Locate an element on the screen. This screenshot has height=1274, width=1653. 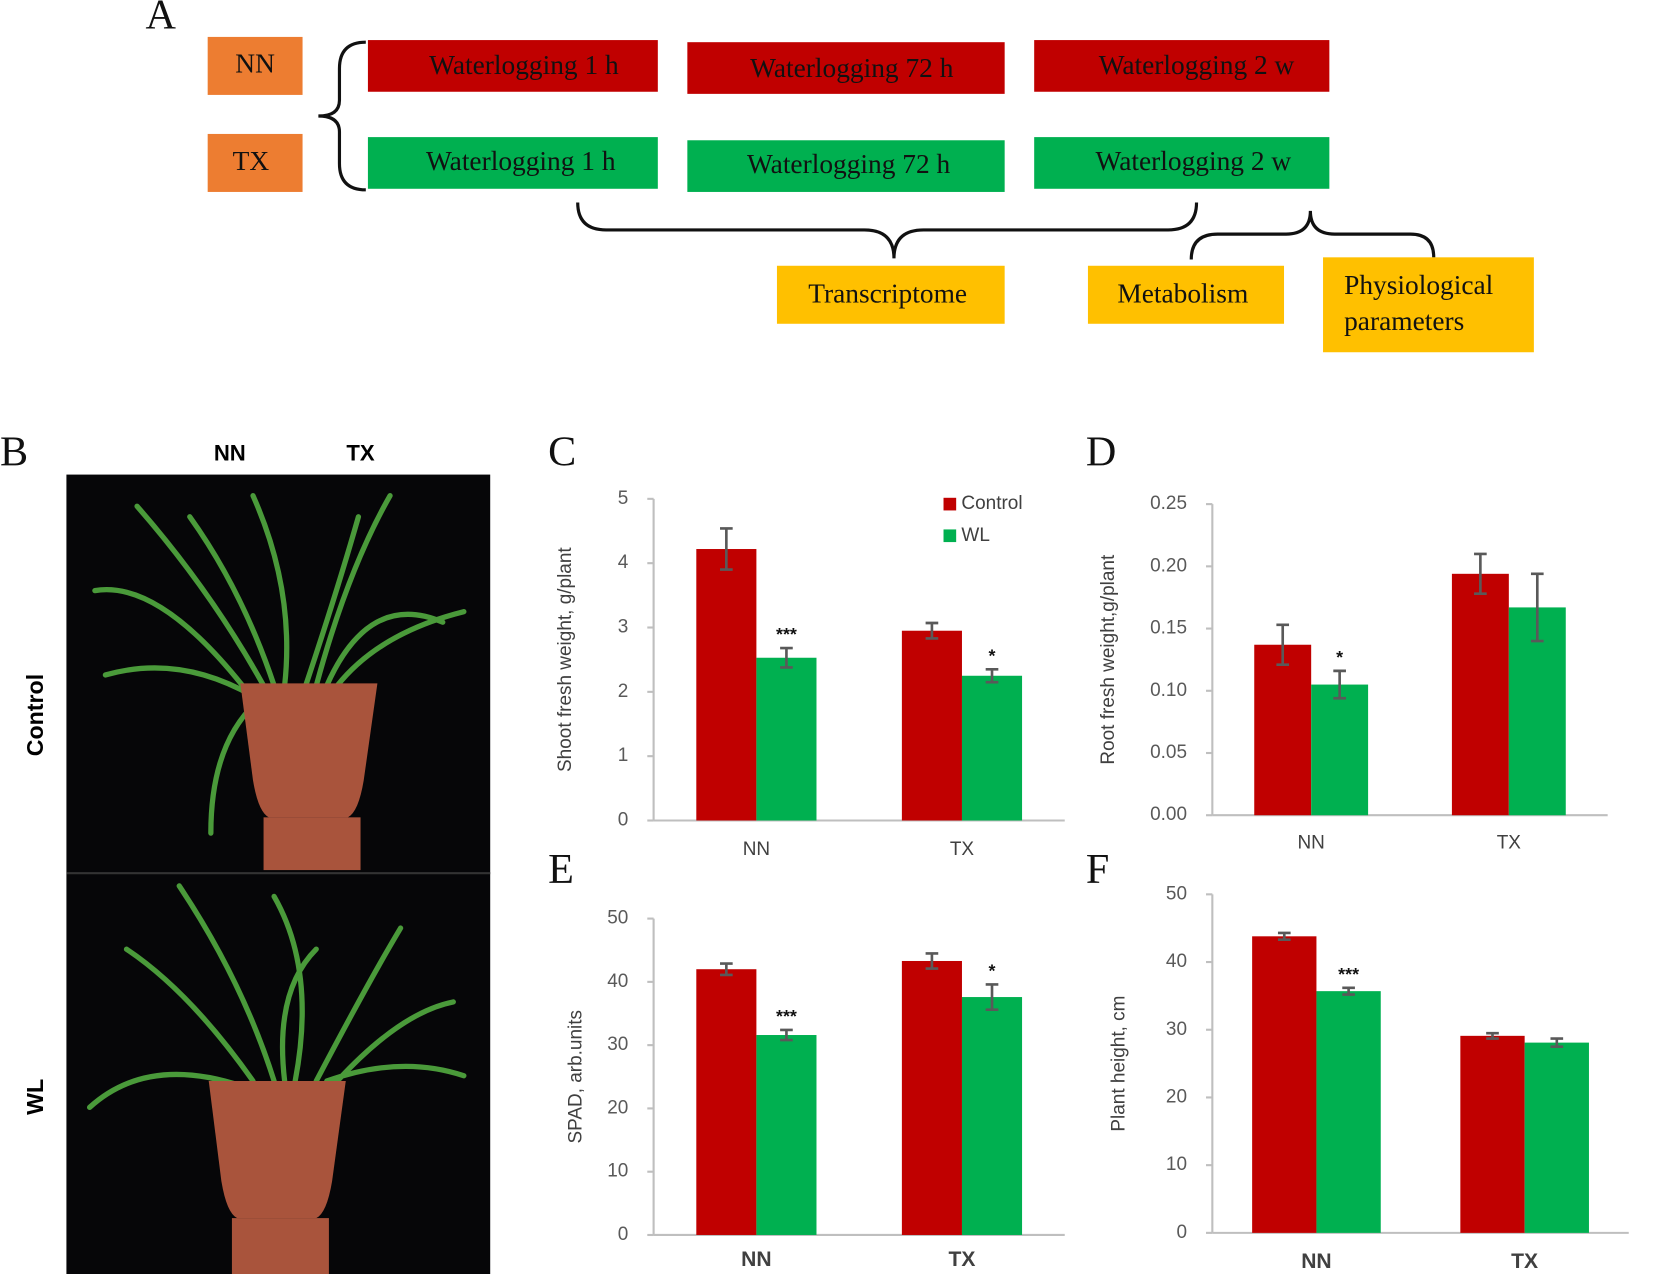
y-tick-label: 4 is located at coordinates (623, 562).